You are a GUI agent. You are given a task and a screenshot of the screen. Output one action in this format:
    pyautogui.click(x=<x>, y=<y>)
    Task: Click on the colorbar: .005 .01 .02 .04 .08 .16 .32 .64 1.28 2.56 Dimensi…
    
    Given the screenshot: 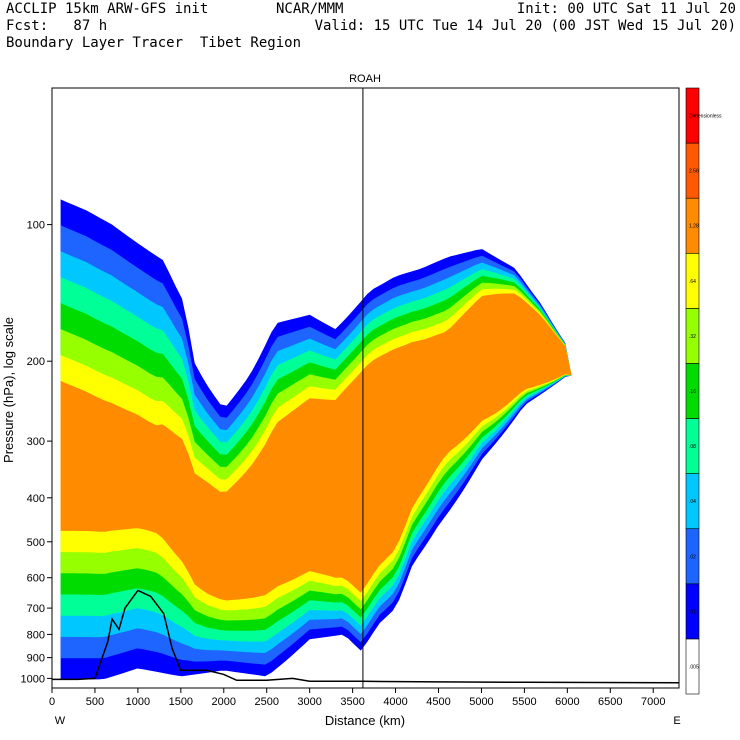 What is the action you would take?
    pyautogui.click(x=703, y=391)
    